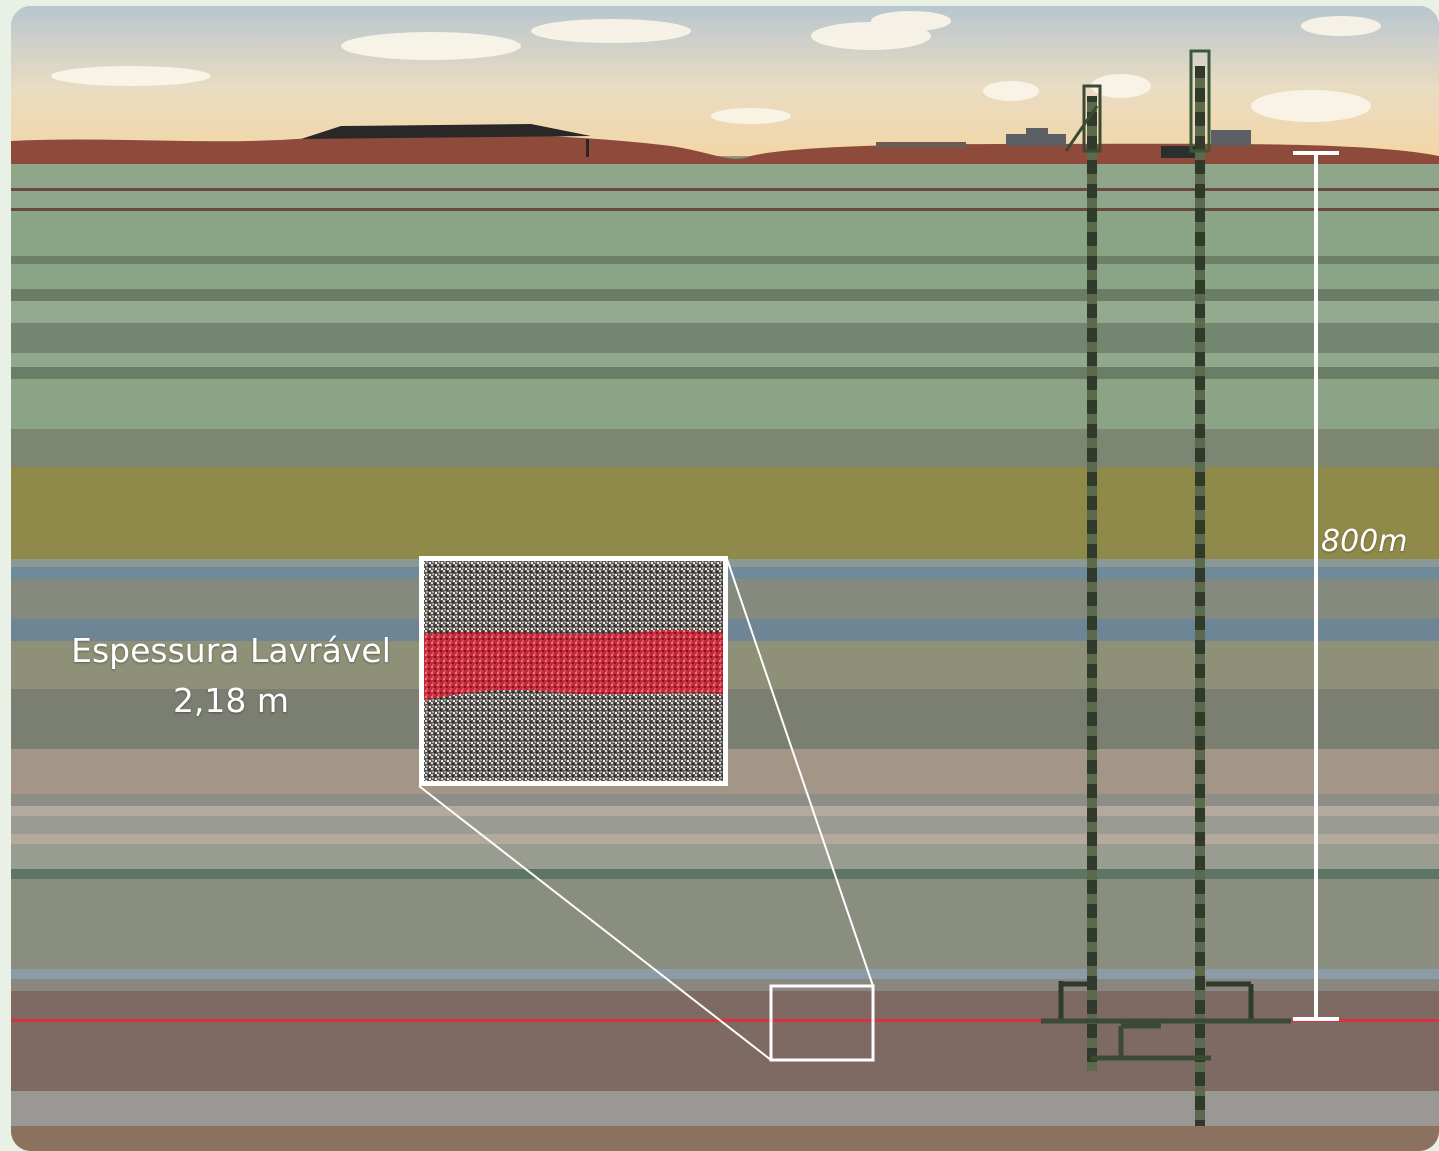 Image resolution: width=1439 pixels, height=1151 pixels. I want to click on magnified-sample-inset, so click(573, 671).